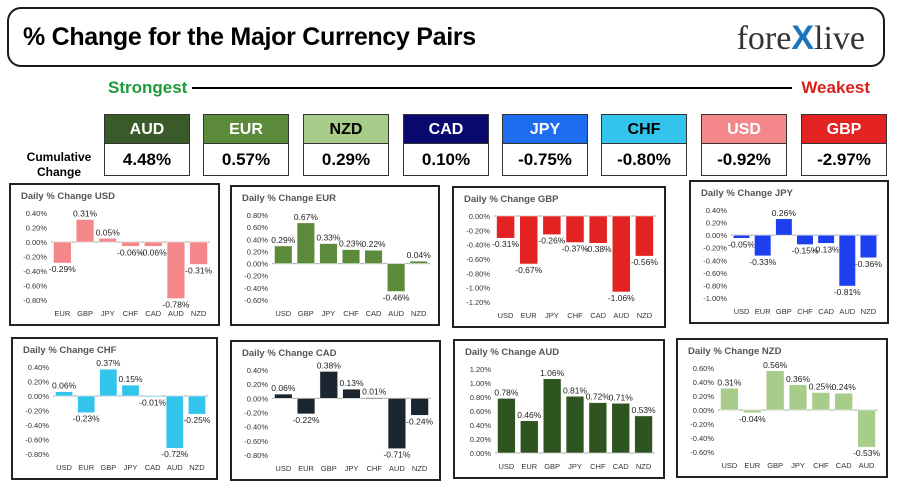 This screenshot has height=491, width=900. Describe the element at coordinates (351, 244) in the screenshot. I see `data-label: 0.23%` at that location.